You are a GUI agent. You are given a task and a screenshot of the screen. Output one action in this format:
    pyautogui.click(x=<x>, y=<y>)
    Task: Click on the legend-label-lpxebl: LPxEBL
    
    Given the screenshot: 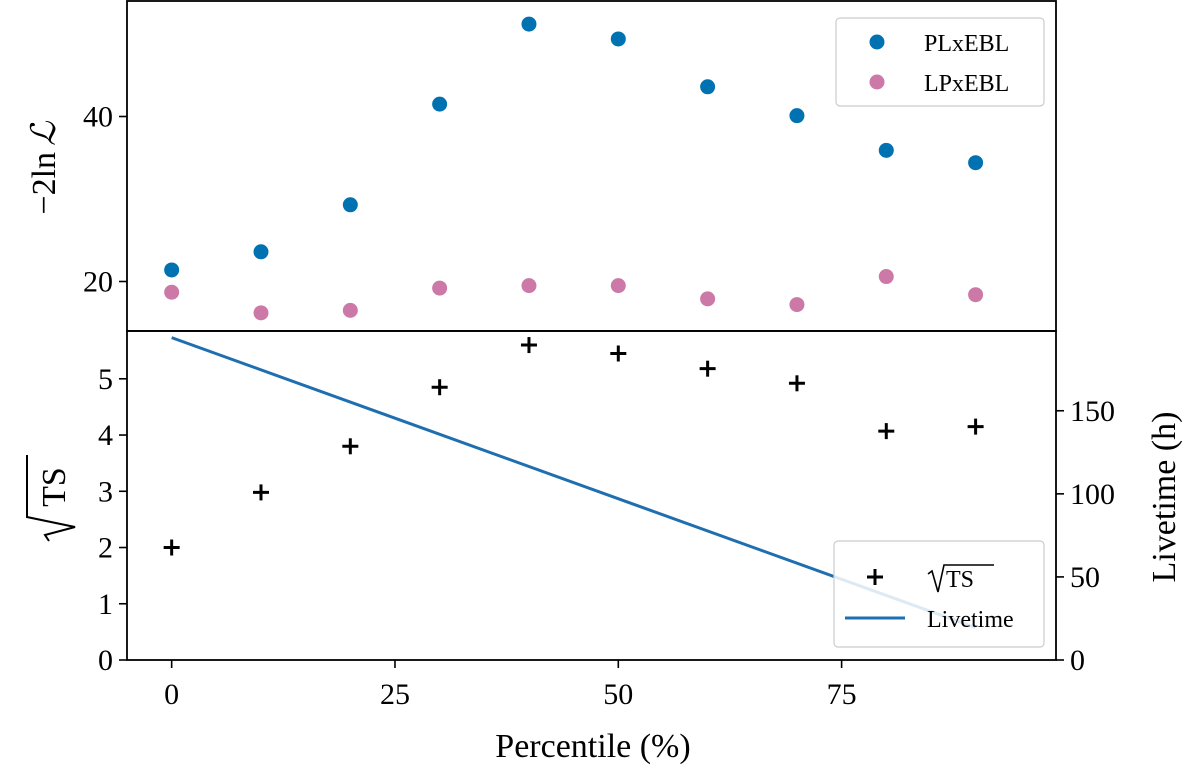 What is the action you would take?
    pyautogui.click(x=966, y=84)
    